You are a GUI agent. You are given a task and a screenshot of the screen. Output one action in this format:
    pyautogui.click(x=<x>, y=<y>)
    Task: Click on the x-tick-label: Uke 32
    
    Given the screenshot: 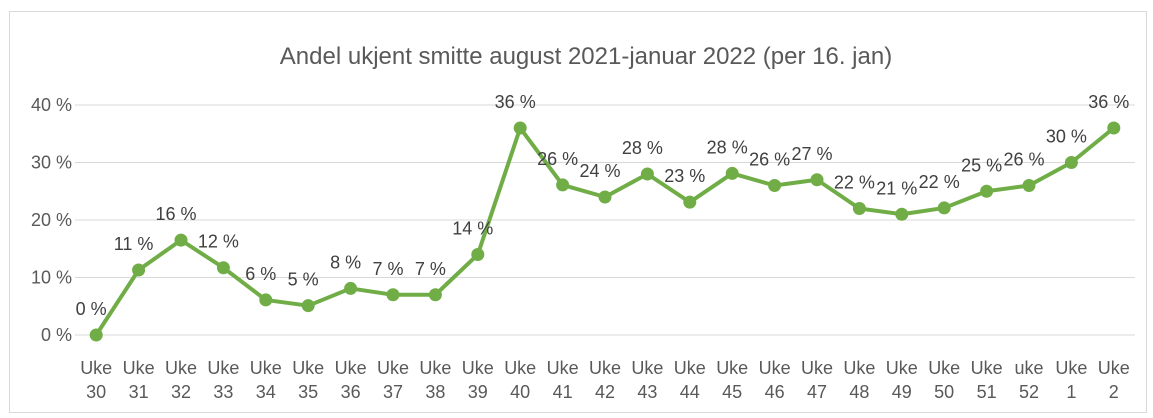 What is the action you would take?
    pyautogui.click(x=181, y=380)
    